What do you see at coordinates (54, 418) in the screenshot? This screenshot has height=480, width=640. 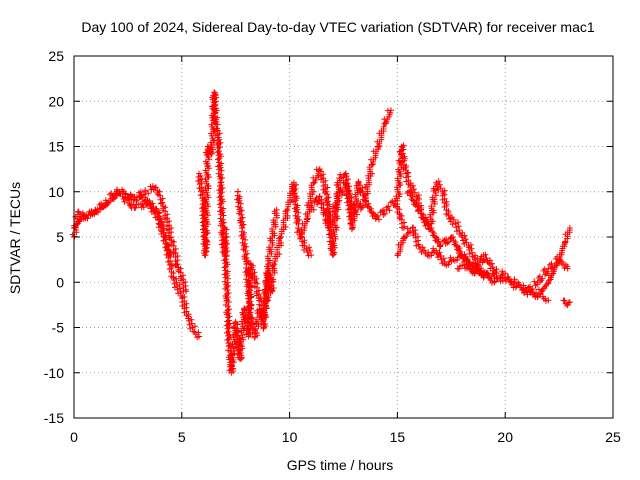 I see `y-tick-label: -15` at bounding box center [54, 418].